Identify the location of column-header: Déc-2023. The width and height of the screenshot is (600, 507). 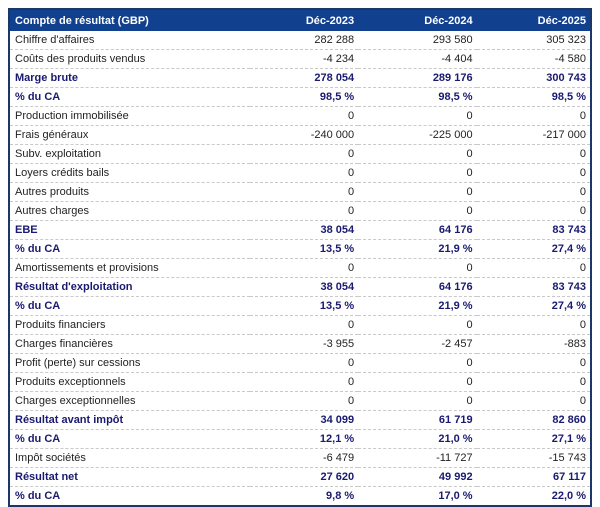
(304, 20).